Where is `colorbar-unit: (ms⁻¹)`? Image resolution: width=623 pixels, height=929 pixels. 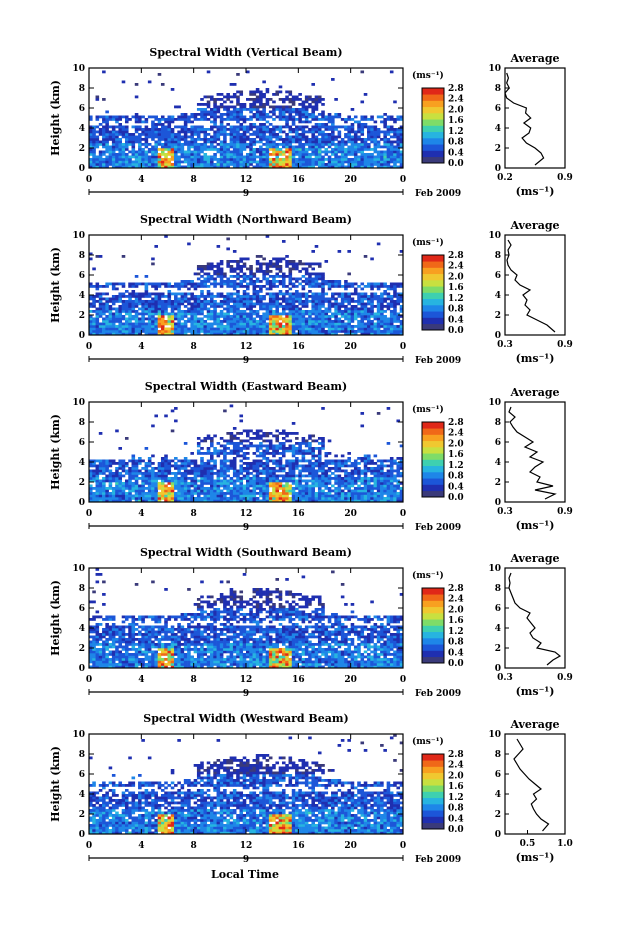
colorbar-unit: (ms⁻¹) is located at coordinates (428, 75).